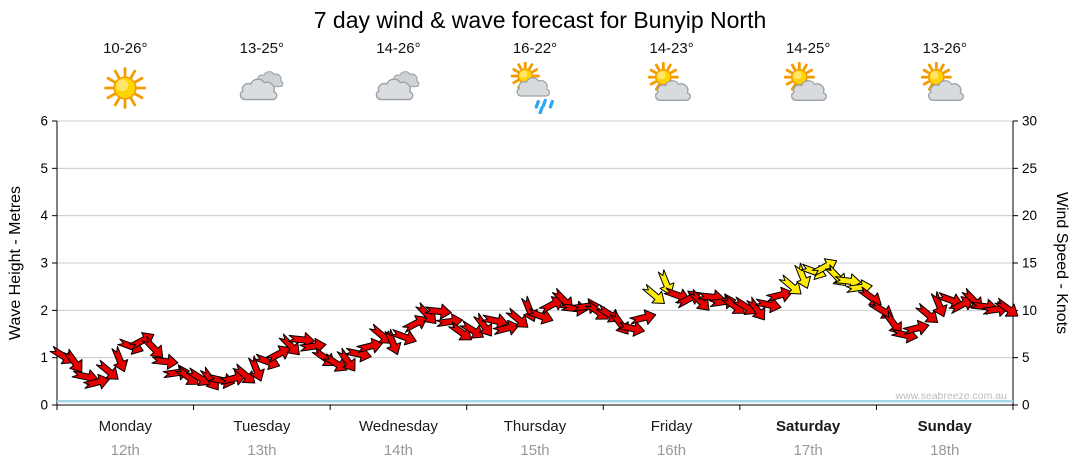 This screenshot has width=1080, height=475. I want to click on day-date: 12th, so click(125, 450).